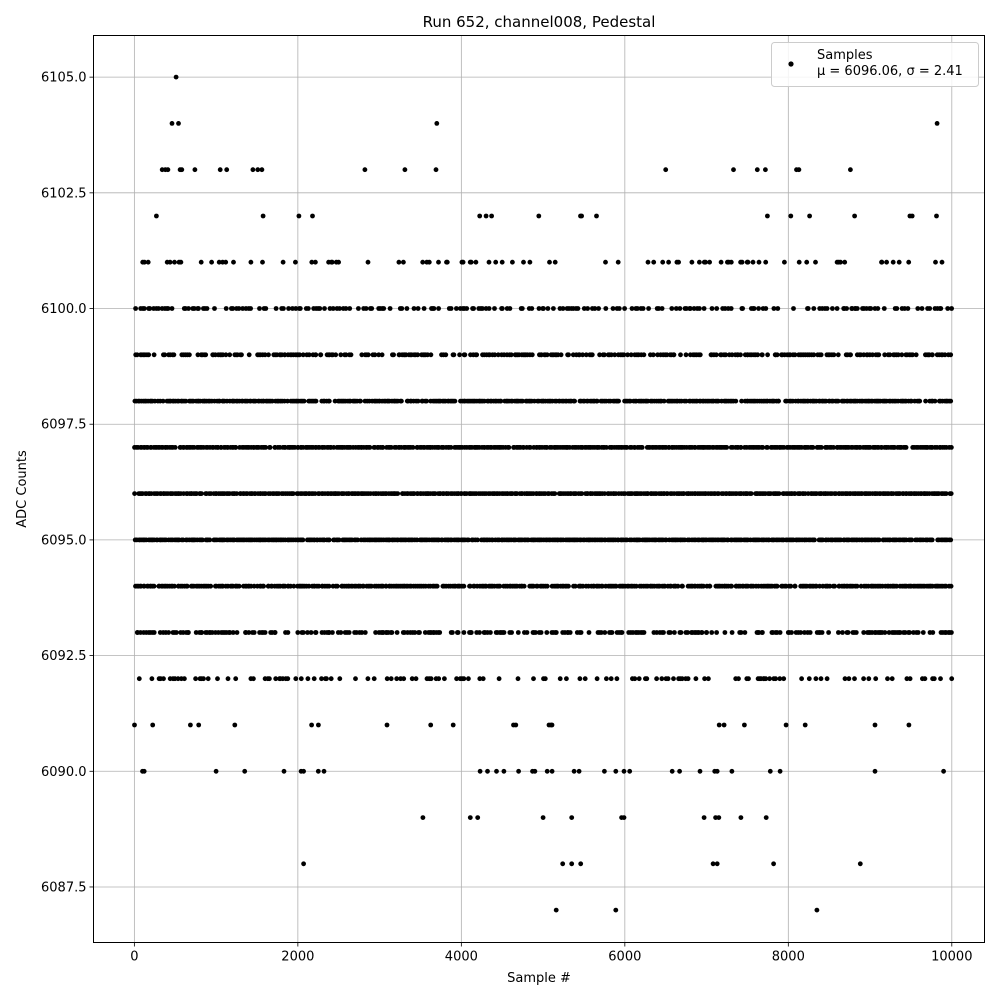 The image size is (1000, 1000). I want to click on y-tick-label: 6097.5, so click(64, 425).